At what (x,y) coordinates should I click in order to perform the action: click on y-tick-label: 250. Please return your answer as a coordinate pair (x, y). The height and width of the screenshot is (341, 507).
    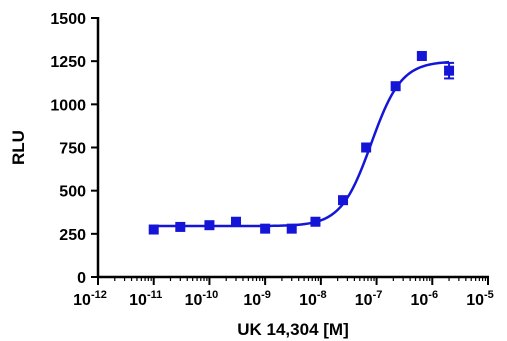
    Looking at the image, I should click on (72, 235).